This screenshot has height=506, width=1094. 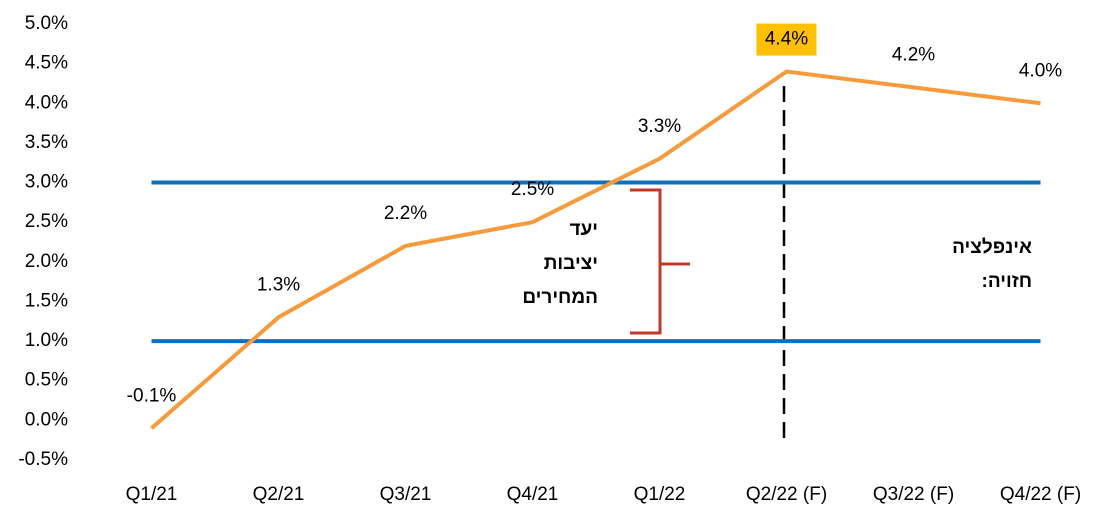 I want to click on annotation: אינפלציה, so click(x=992, y=247).